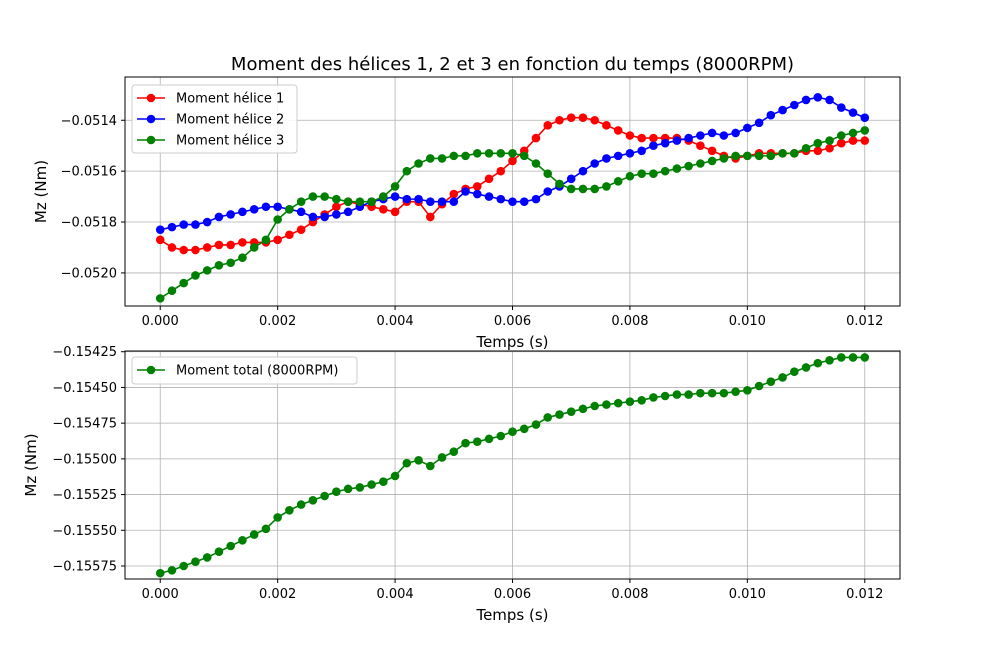 The width and height of the screenshot is (1000, 651). I want to click on legend-swatch-marker, so click(151, 370).